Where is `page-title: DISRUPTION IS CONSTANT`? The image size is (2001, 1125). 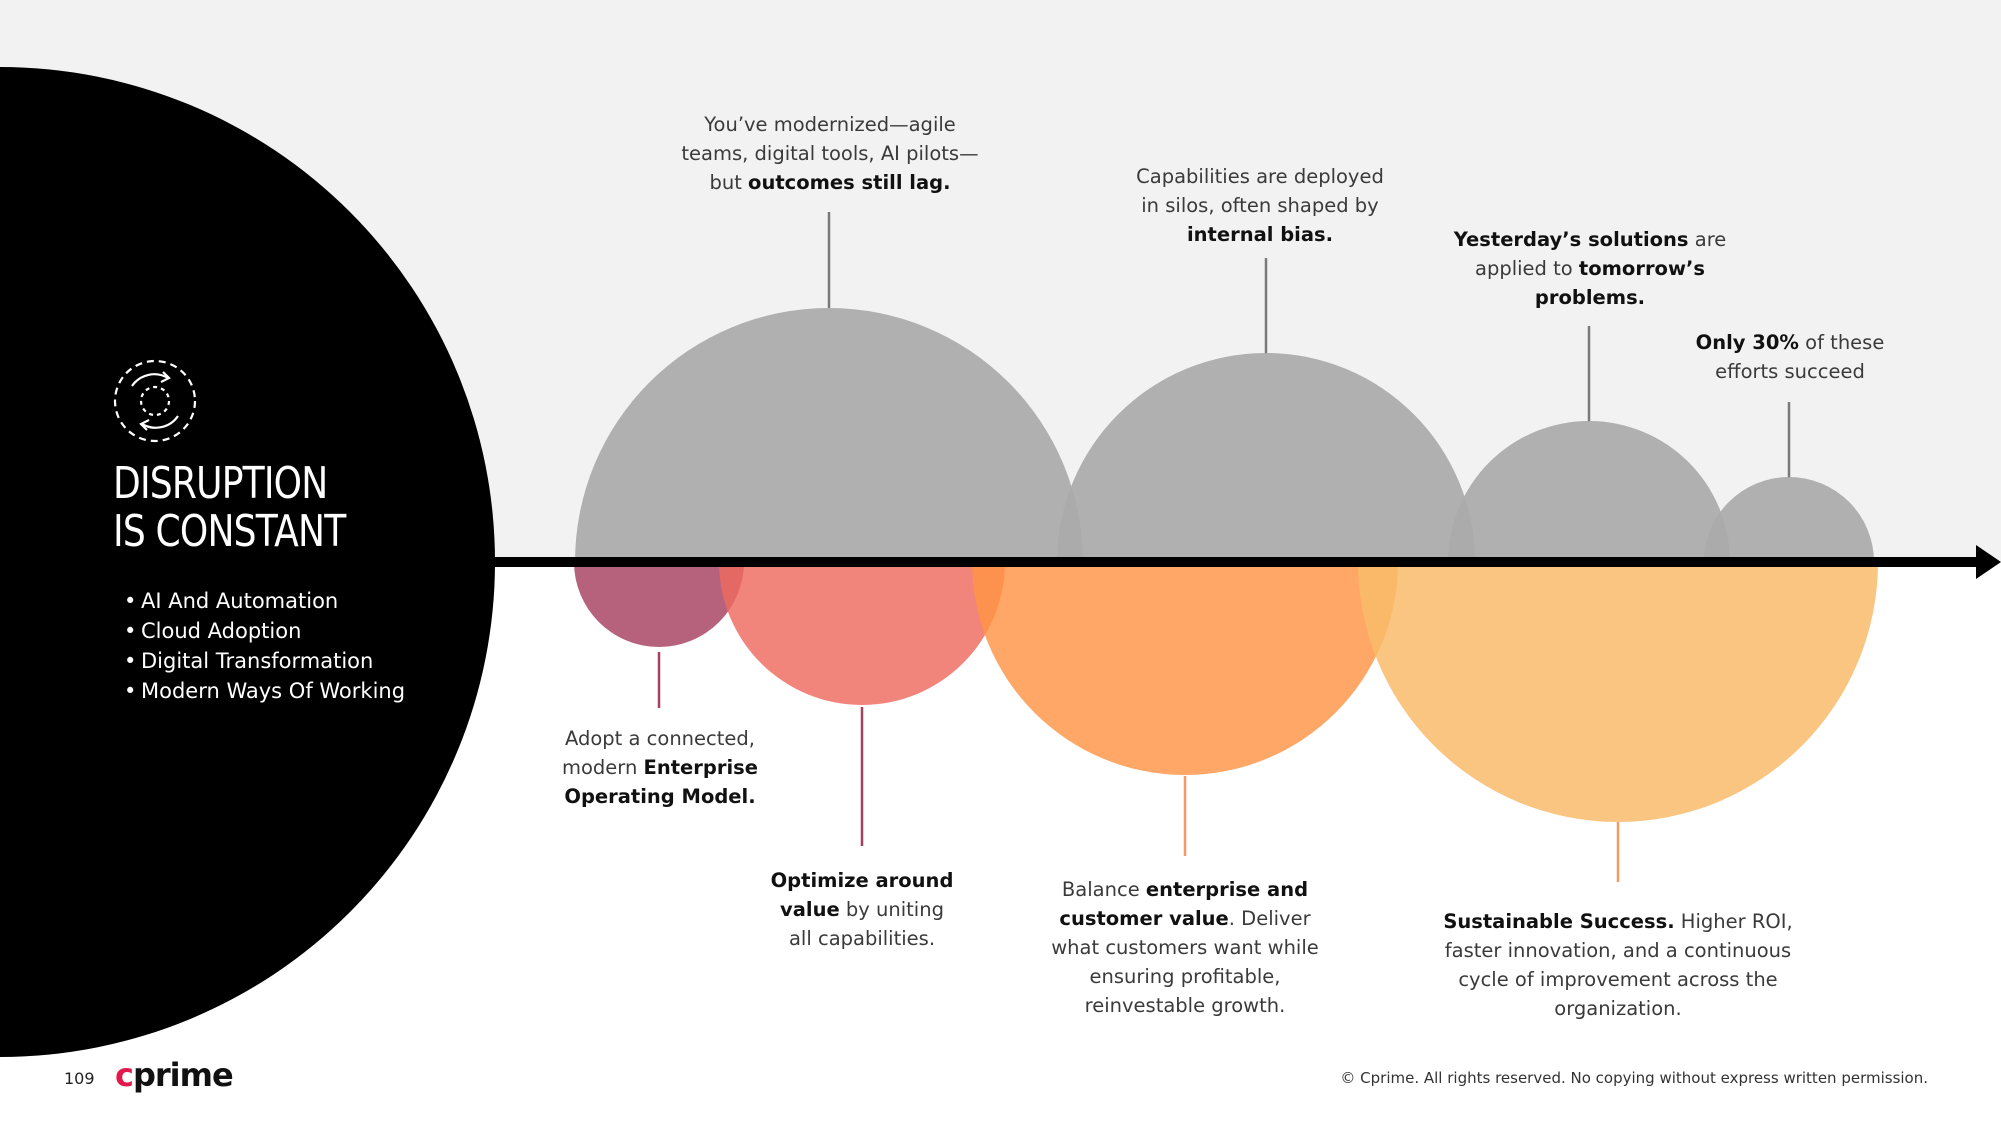 page-title: DISRUPTION IS CONSTANT is located at coordinates (229, 507).